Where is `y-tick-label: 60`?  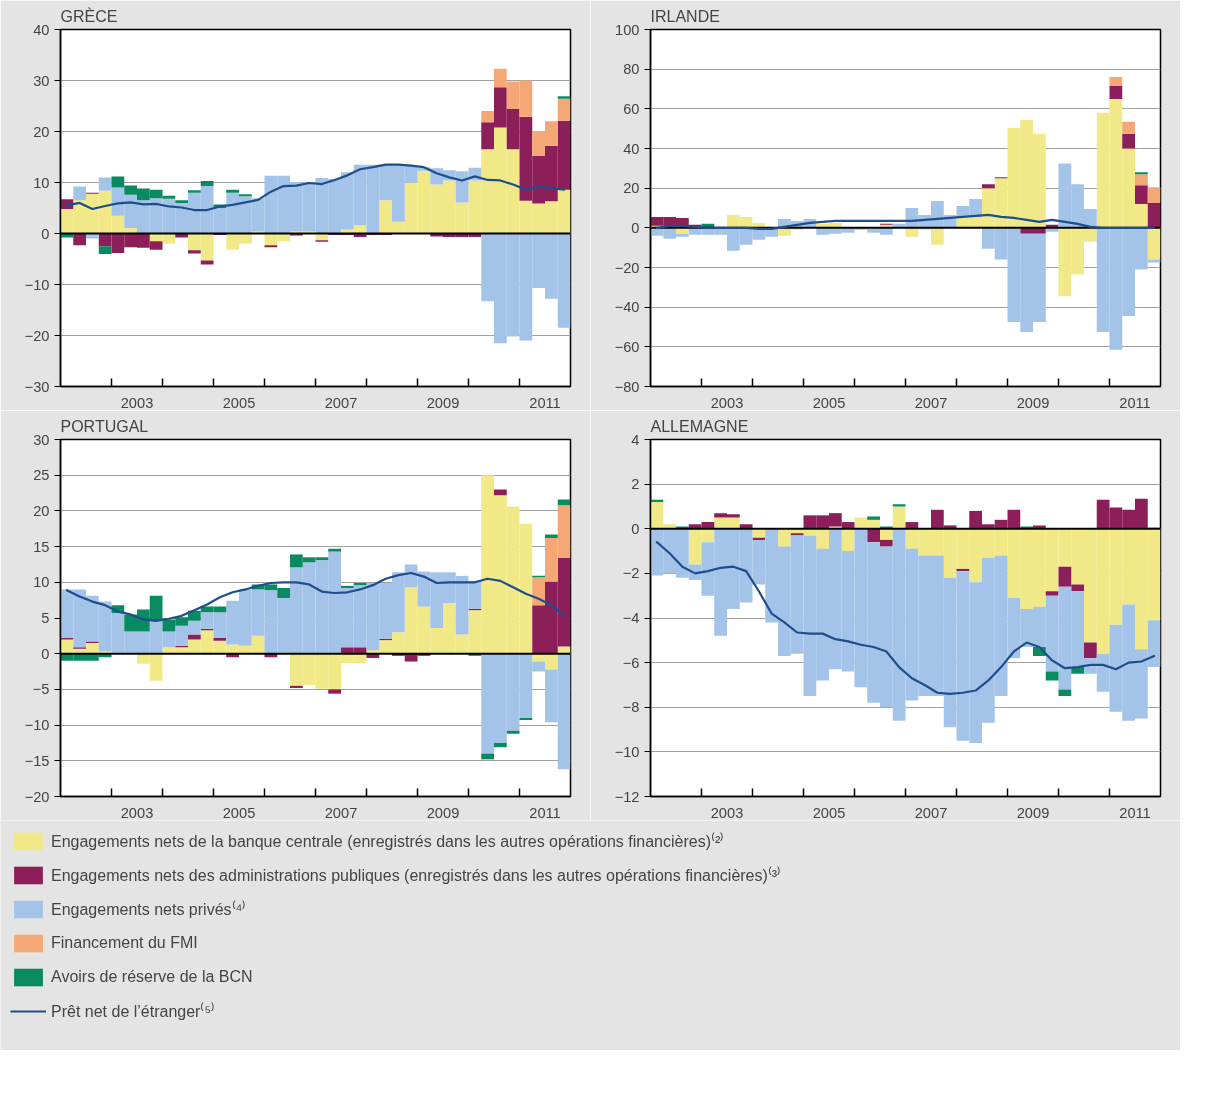 y-tick-label: 60 is located at coordinates (631, 108).